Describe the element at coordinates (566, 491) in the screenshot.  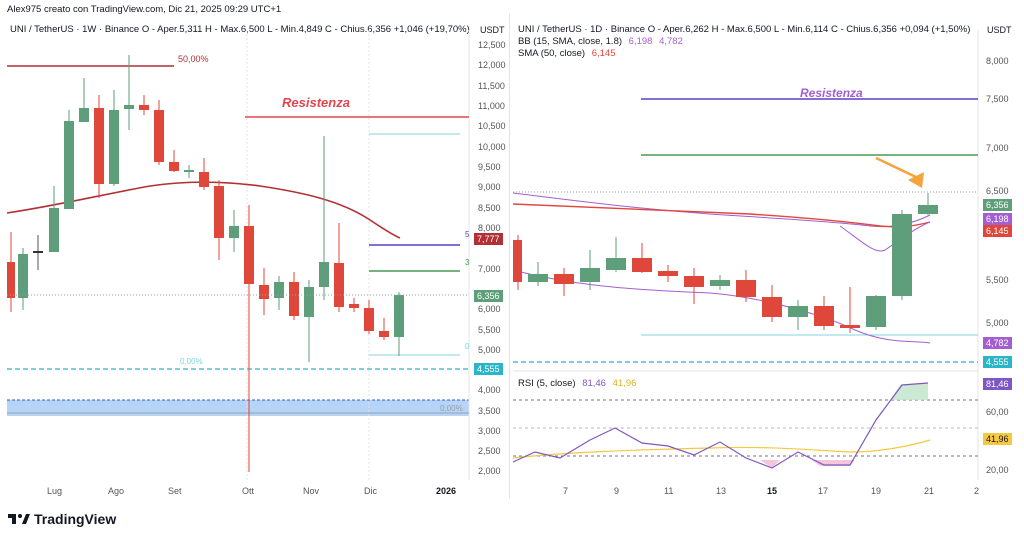
I see `right-time-label: 7` at that location.